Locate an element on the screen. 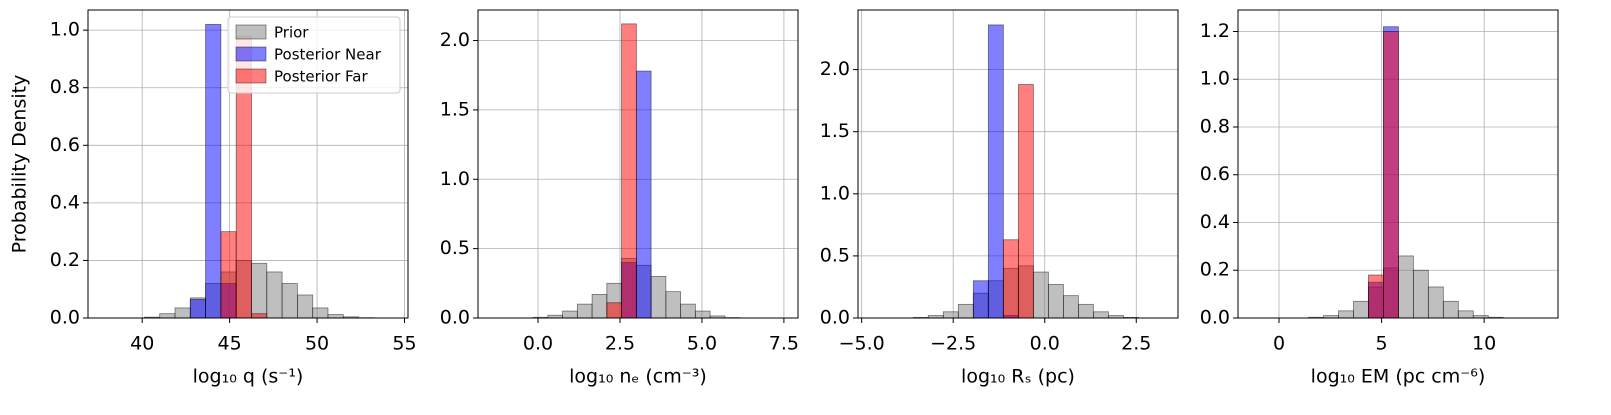 This screenshot has height=415, width=1611. x-axis-label: log₁₀ EM (pc cm⁻⁶) is located at coordinates (1398, 377).